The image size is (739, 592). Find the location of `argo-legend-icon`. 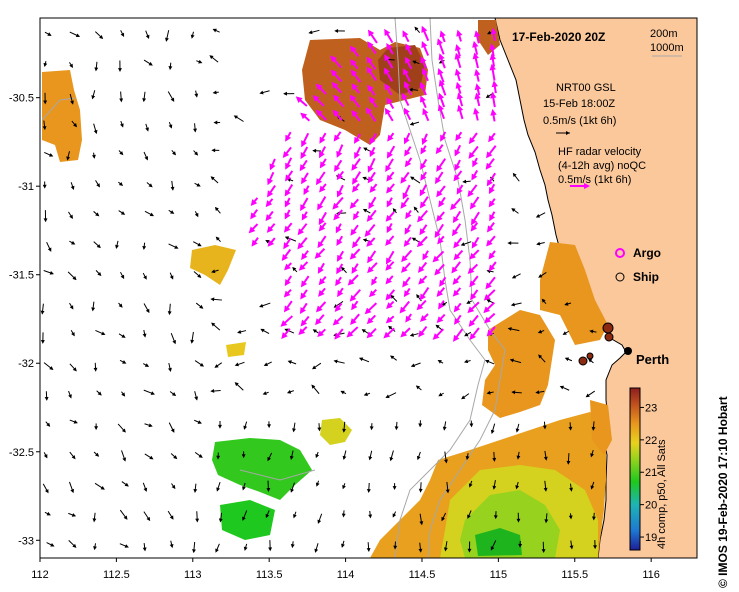

argo-legend-icon is located at coordinates (620, 253).